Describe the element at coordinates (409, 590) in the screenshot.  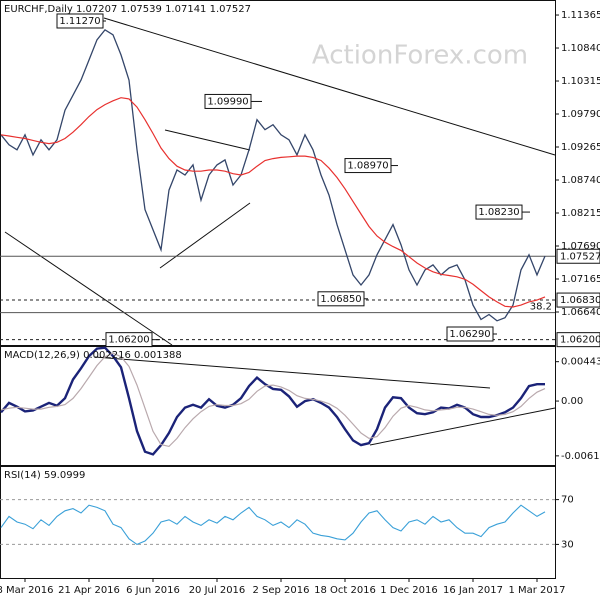
I see `x-tick-label: 1 Dec 2016` at that location.